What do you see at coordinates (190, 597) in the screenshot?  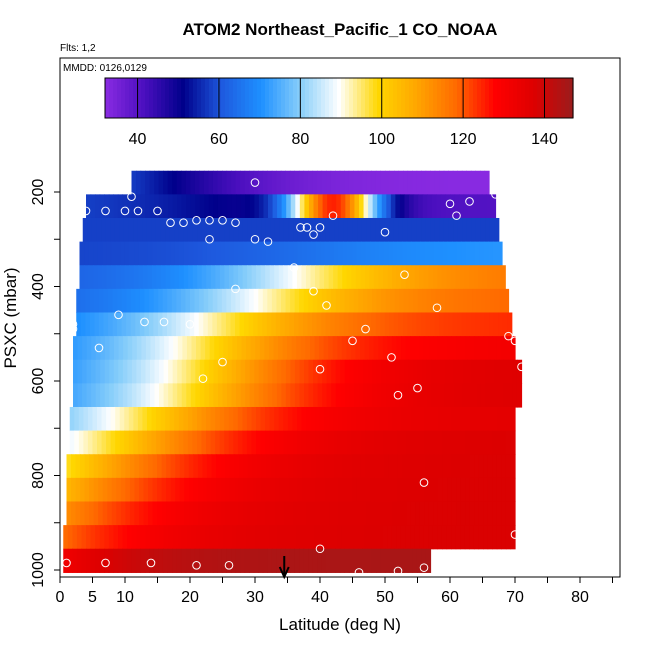 I see `x-tick-label: 20` at bounding box center [190, 597].